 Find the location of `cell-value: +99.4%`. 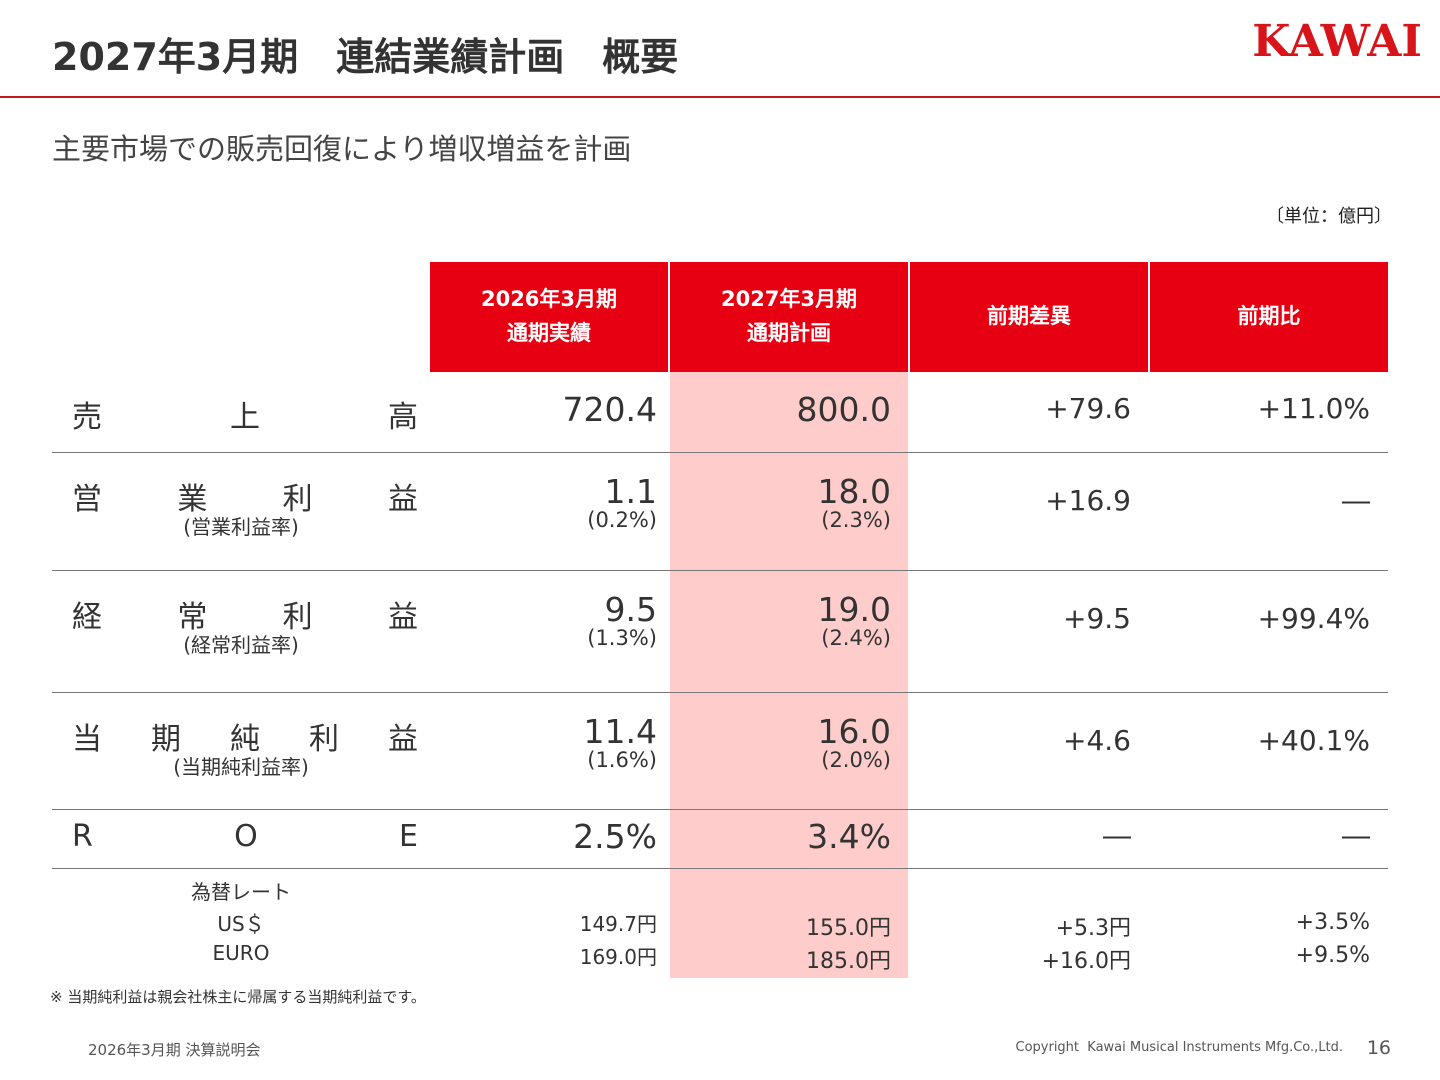

cell-value: +99.4% is located at coordinates (1313, 618).